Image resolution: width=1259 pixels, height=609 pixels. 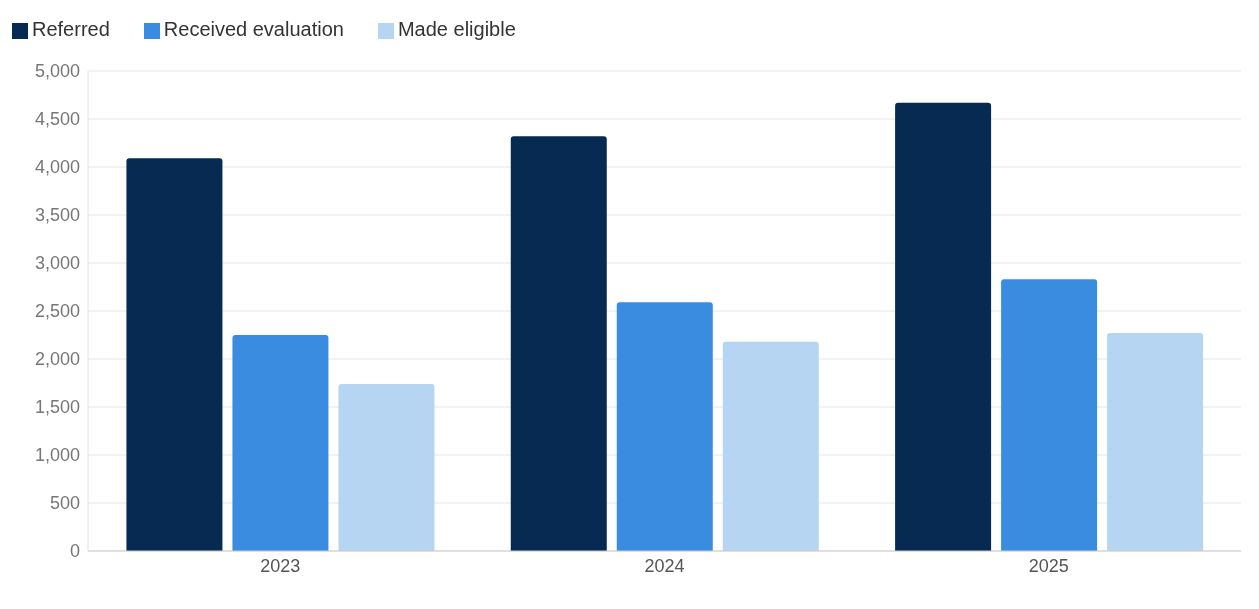 What do you see at coordinates (253, 29) in the screenshot?
I see `legend-label: Received evaluation` at bounding box center [253, 29].